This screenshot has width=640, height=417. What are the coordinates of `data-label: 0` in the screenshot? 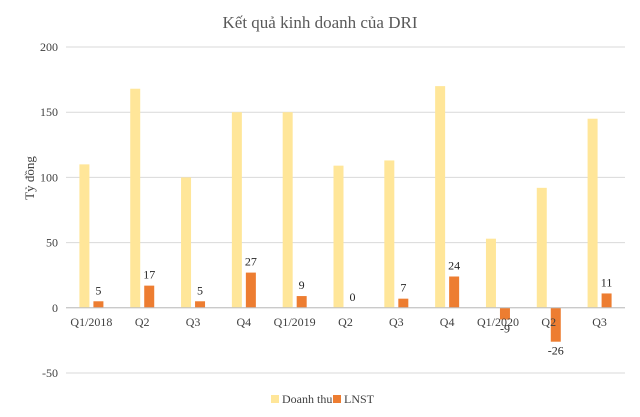 It's located at (353, 297).